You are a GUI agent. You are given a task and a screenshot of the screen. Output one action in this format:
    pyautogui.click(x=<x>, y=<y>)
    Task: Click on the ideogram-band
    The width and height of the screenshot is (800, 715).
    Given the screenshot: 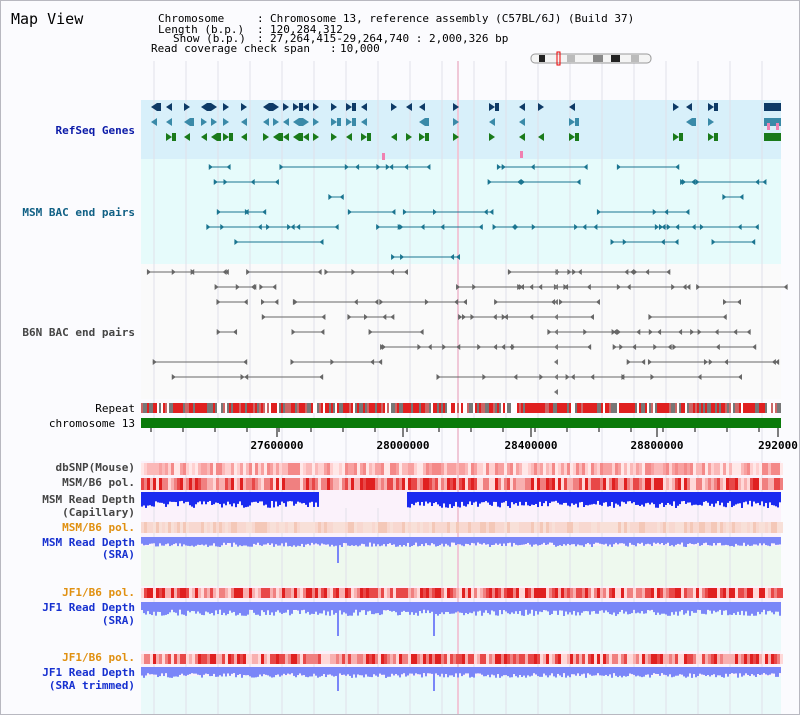 What is the action you would take?
    pyautogui.click(x=615, y=58)
    